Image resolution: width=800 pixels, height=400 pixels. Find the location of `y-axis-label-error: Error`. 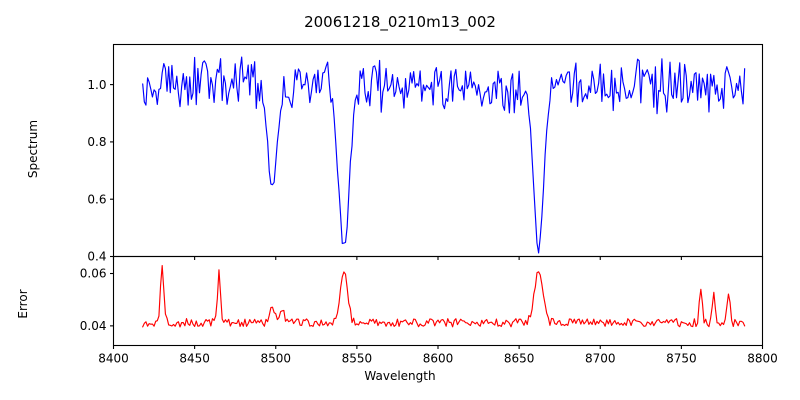

y-axis-label-error: Error is located at coordinates (23, 304).